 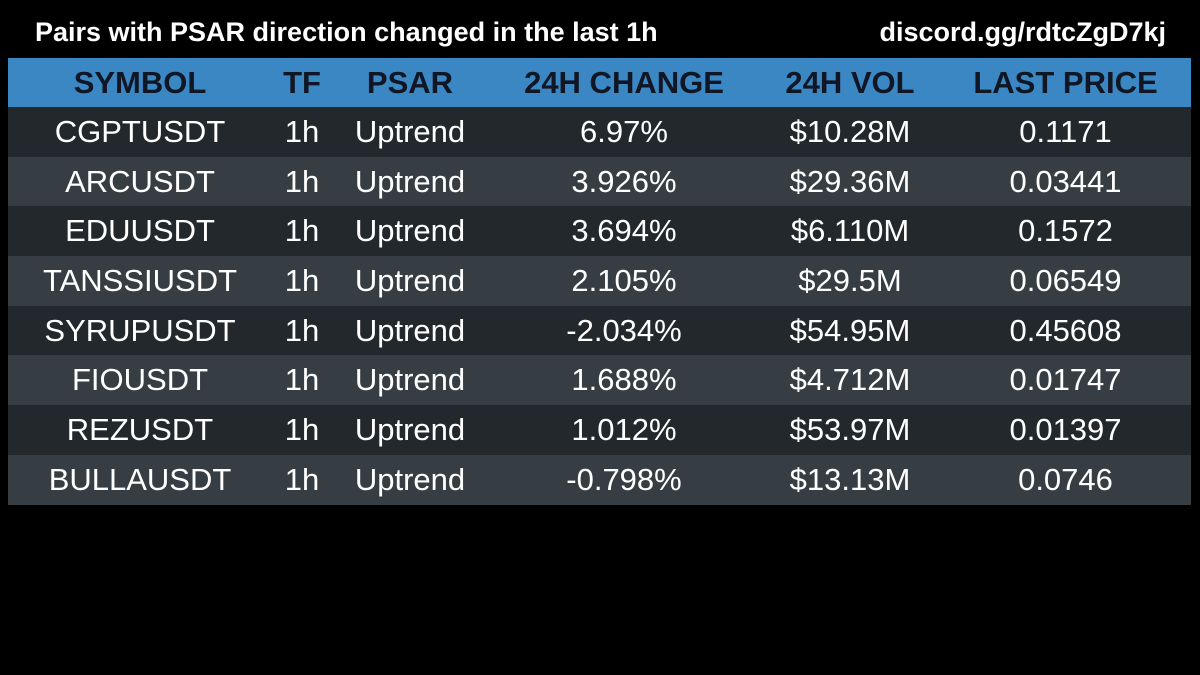 What do you see at coordinates (1022, 32) in the screenshot?
I see `discord-invite-link: discord.gg/rdtcZgD7kj` at bounding box center [1022, 32].